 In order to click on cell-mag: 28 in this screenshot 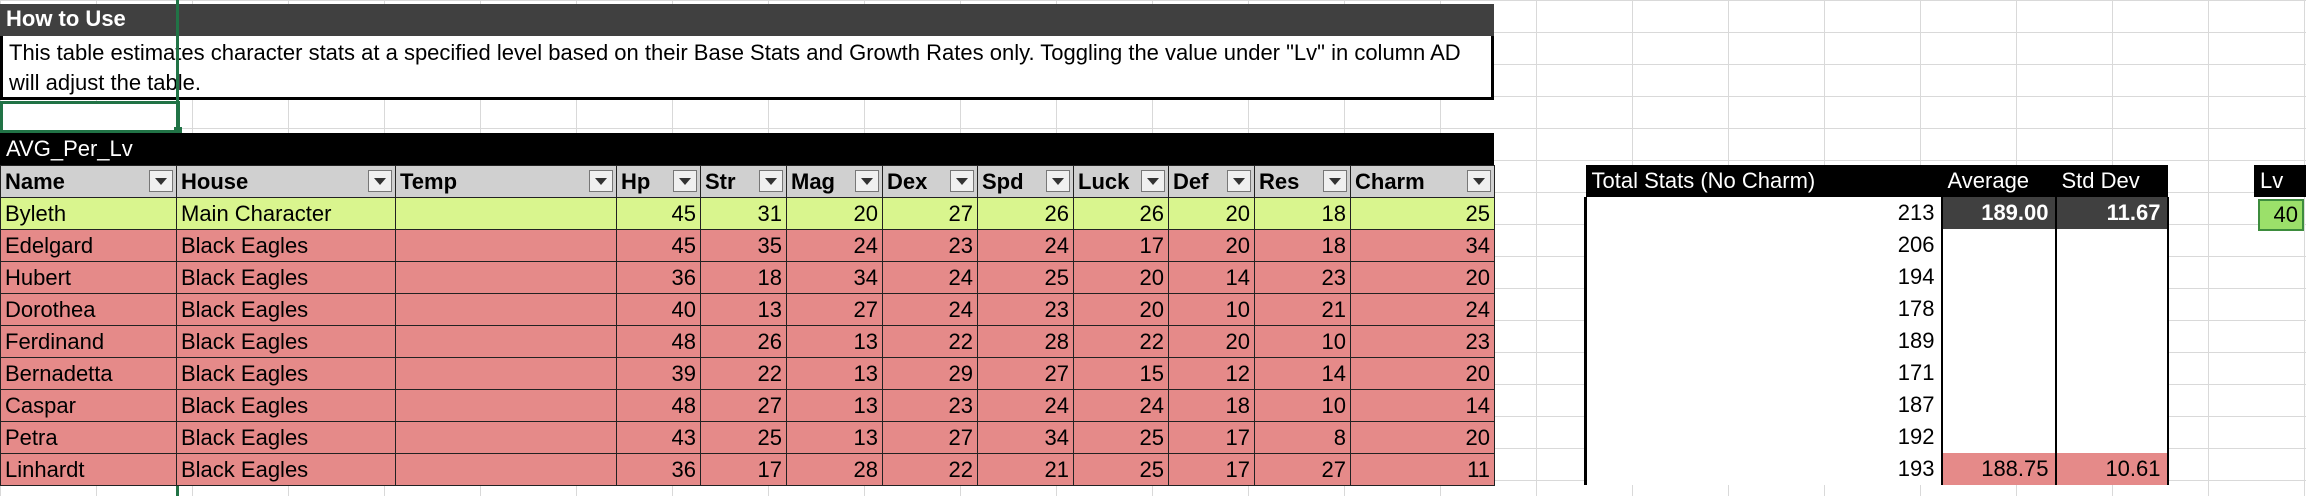, I will do `click(834, 469)`.